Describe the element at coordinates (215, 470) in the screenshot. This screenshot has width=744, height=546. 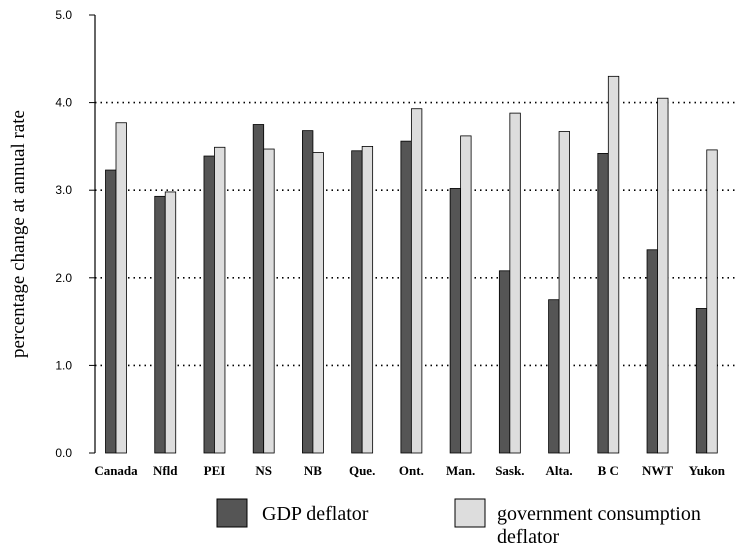
I see `x-tick-label: PEI` at that location.